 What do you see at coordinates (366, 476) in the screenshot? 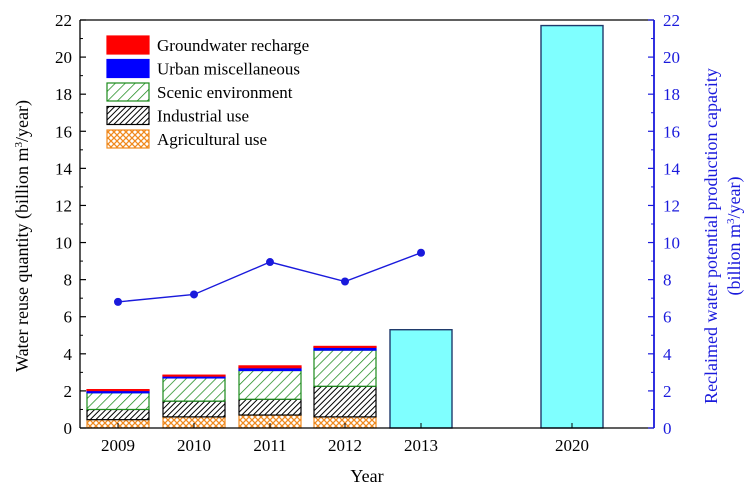
I see `x-axis-title: Year` at bounding box center [366, 476].